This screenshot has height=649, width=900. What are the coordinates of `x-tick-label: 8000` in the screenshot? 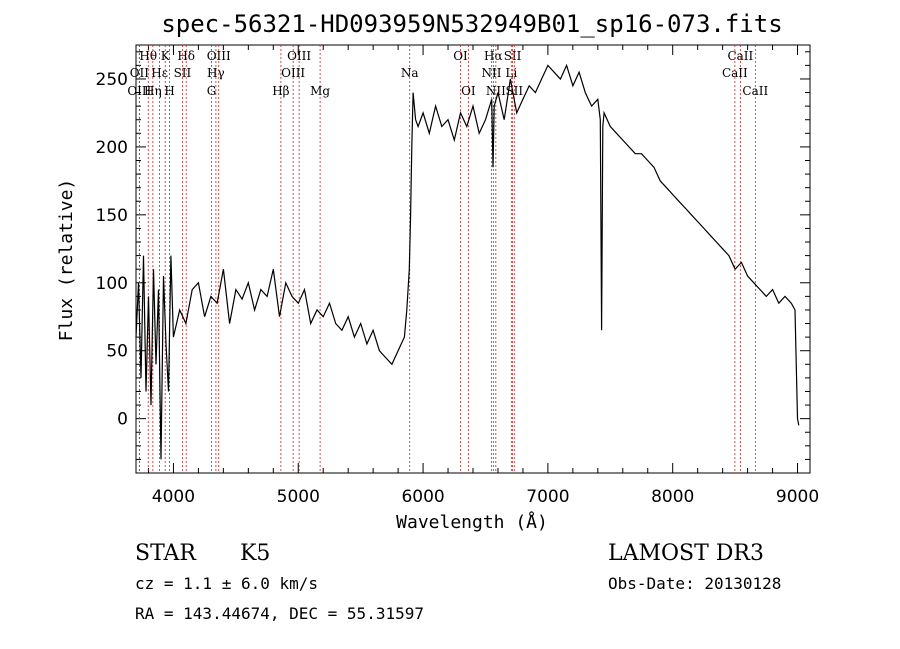 It's located at (672, 497).